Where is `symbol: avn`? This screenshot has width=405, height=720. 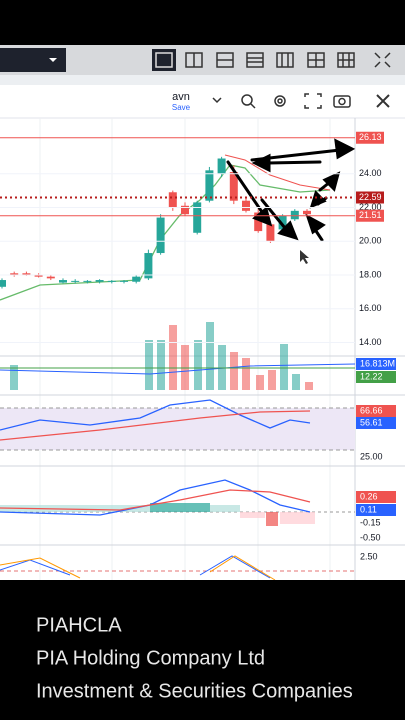
symbol: avn is located at coordinates (181, 97).